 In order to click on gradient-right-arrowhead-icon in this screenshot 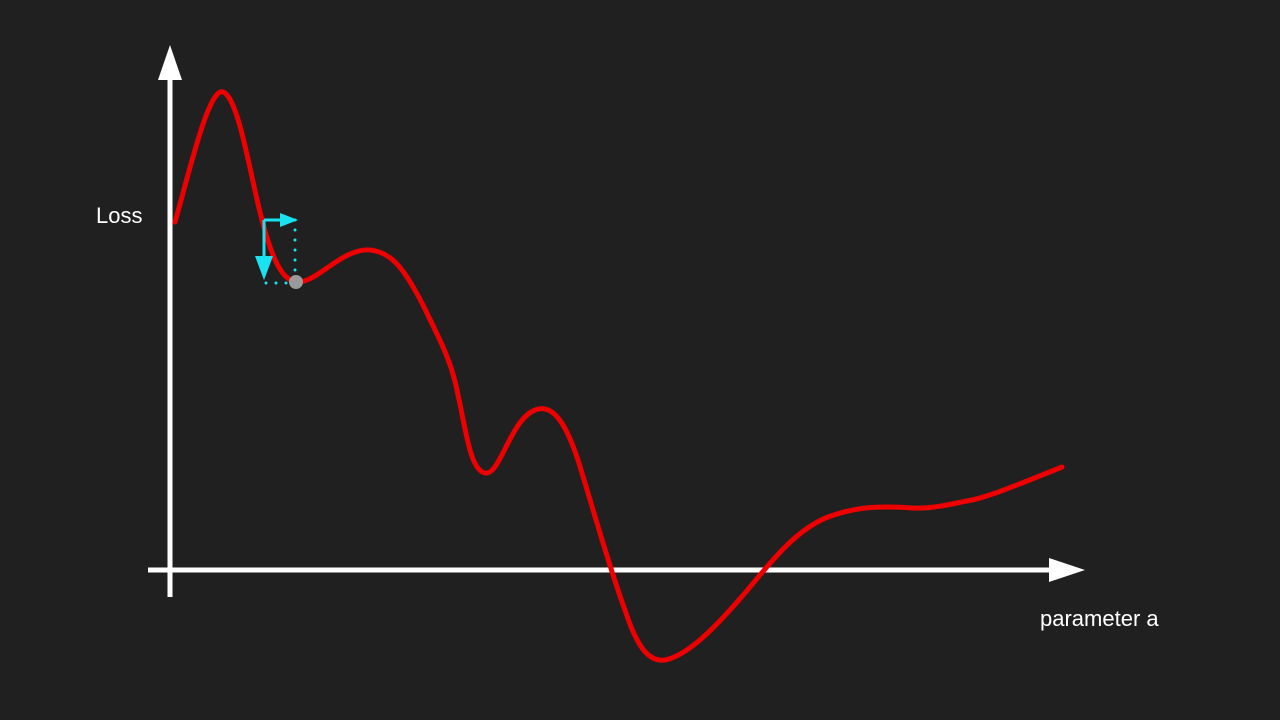, I will do `click(289, 220)`.